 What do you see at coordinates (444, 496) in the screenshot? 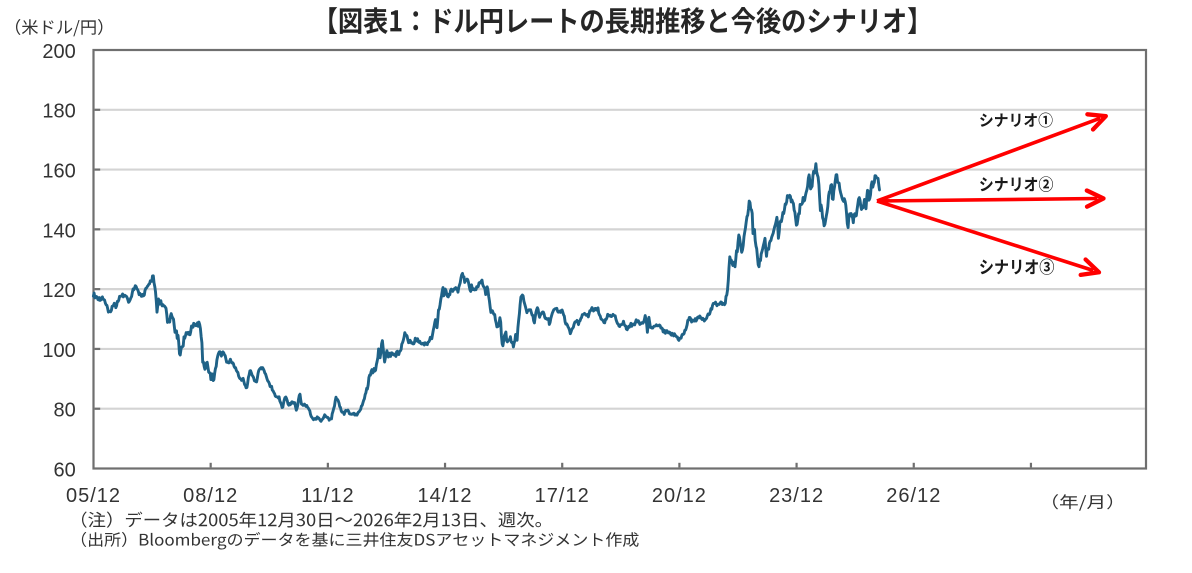
I see `svg-text: 14/12` at bounding box center [444, 496].